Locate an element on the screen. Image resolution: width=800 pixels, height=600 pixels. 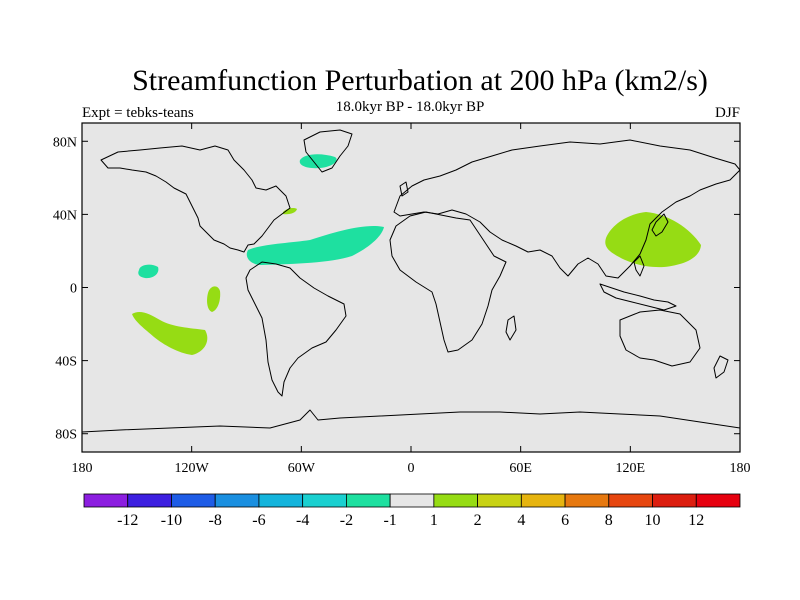
coast-antarctica is located at coordinates (411, 421).